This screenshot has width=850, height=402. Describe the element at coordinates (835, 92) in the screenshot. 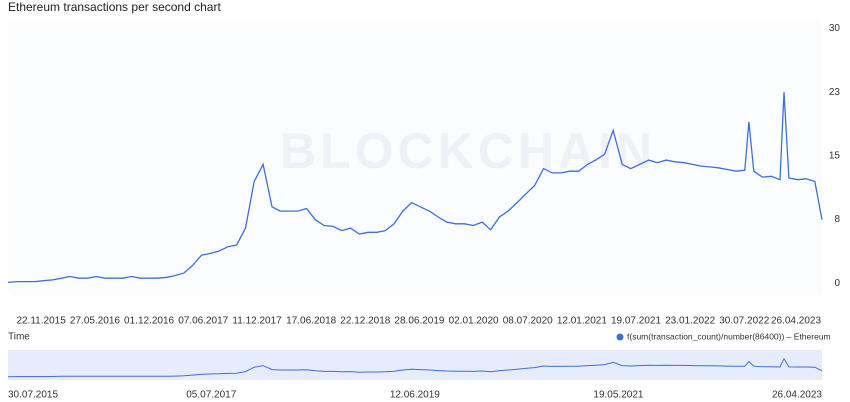

I see `y-tick-label: 23` at that location.